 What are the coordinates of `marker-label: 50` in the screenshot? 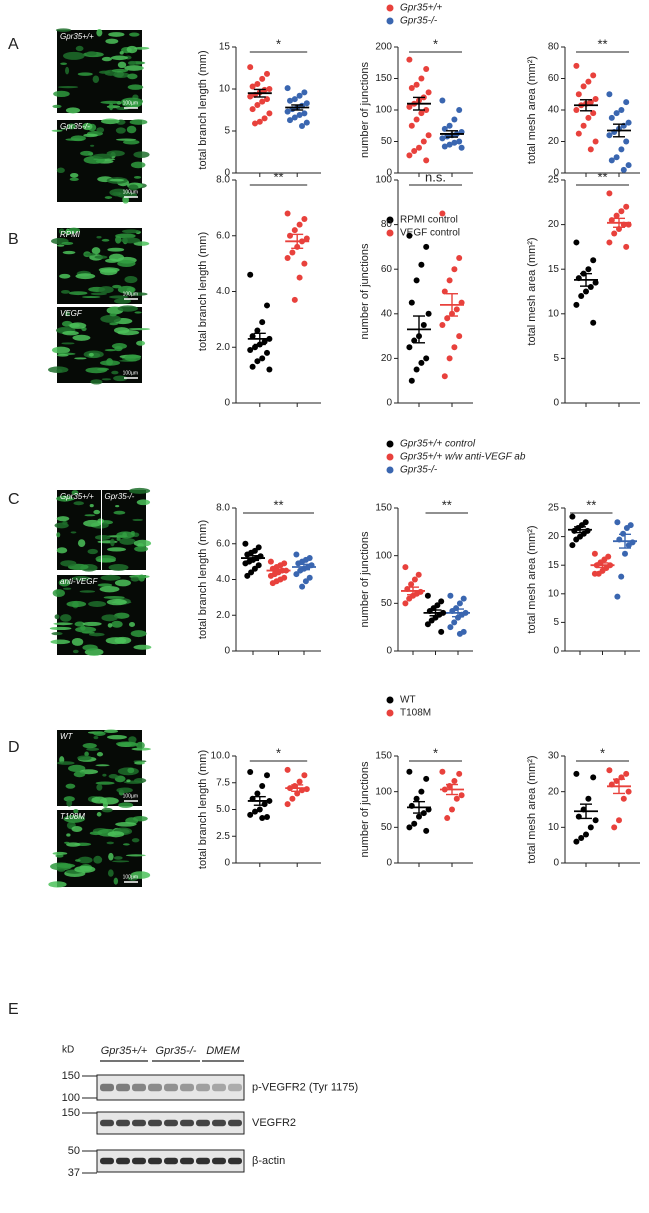 It's located at (74, 1151).